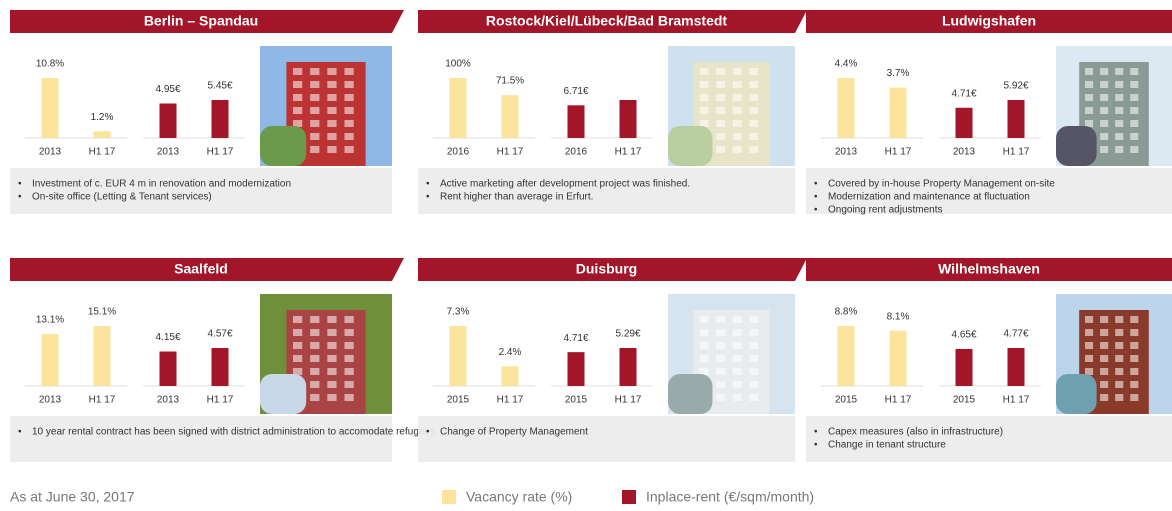 The width and height of the screenshot is (1172, 511). What do you see at coordinates (102, 312) in the screenshot?
I see `value-label: 15.1%` at bounding box center [102, 312].